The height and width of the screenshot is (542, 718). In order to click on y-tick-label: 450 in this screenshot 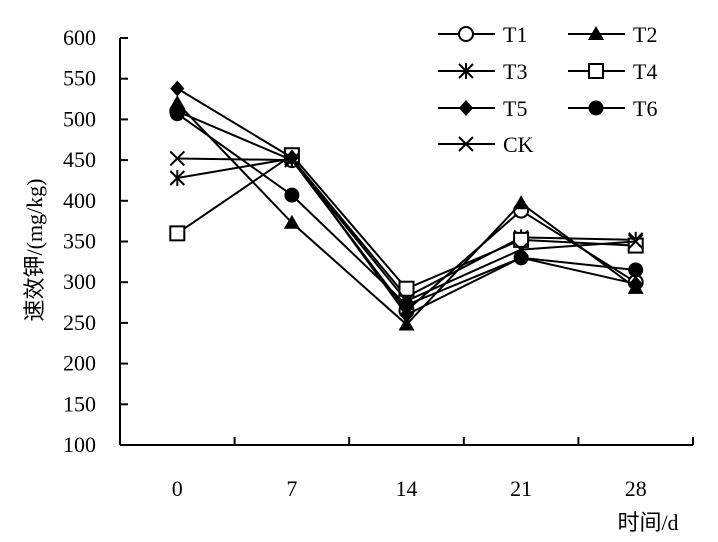, I will do `click(79, 159)`.